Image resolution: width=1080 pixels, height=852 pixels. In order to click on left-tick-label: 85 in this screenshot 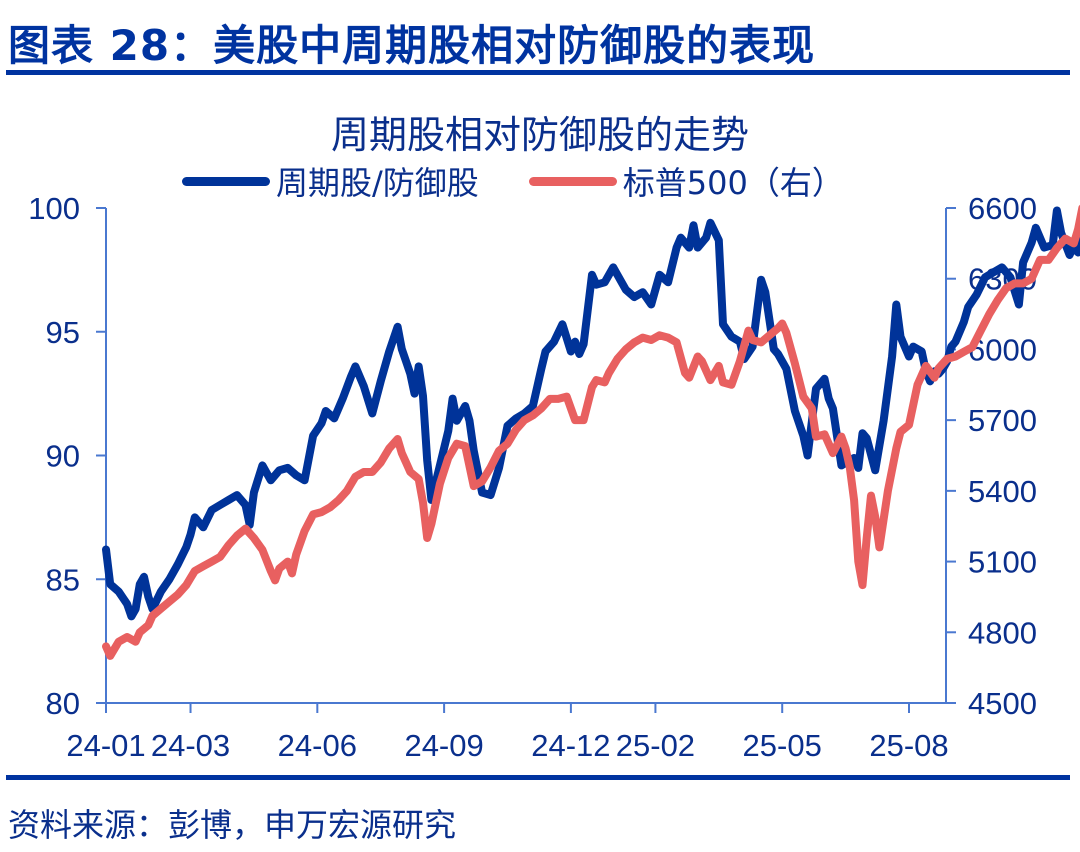, I will do `click(63, 579)`.